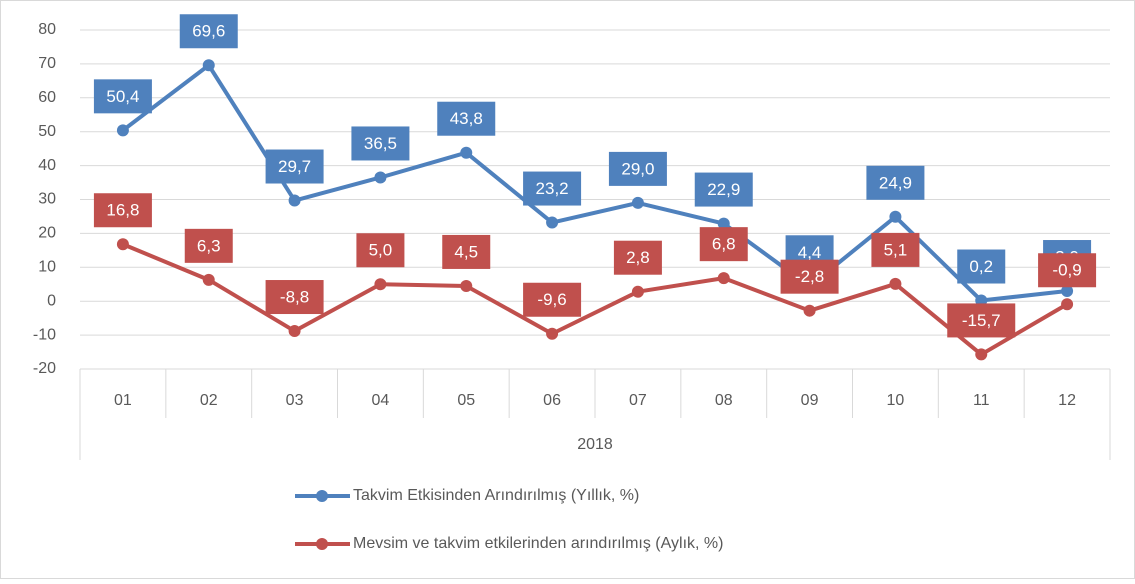  Describe the element at coordinates (44, 368) in the screenshot. I see `y-tick-label: -20` at that location.